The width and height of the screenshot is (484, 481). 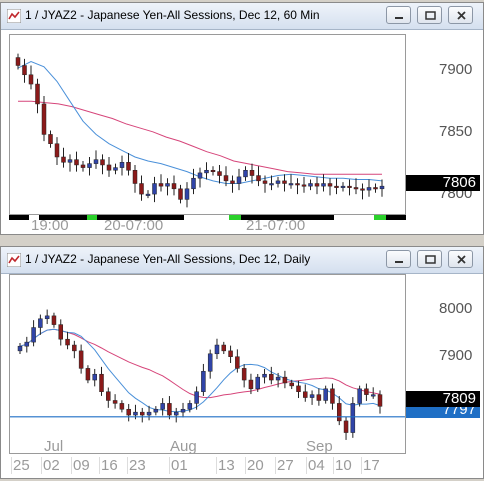 What do you see at coordinates (200, 370) in the screenshot?
I see `moving-average-short-line` at bounding box center [200, 370].